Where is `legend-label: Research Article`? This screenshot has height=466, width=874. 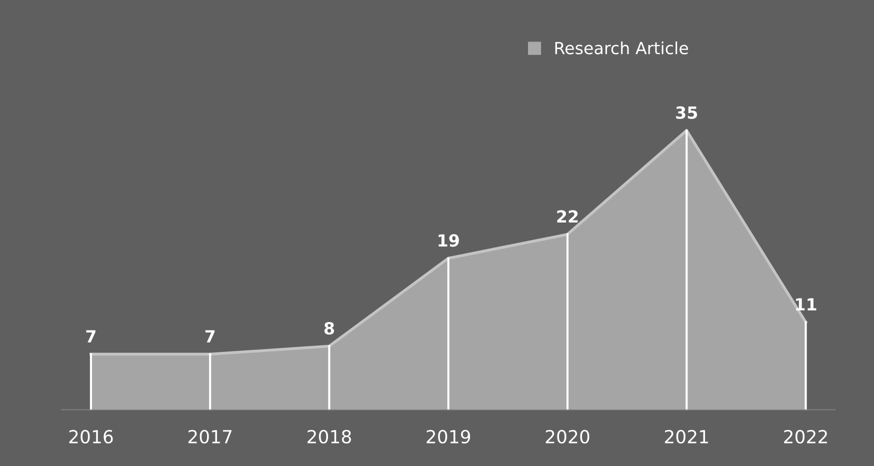
legend-label: Research Article is located at coordinates (621, 47).